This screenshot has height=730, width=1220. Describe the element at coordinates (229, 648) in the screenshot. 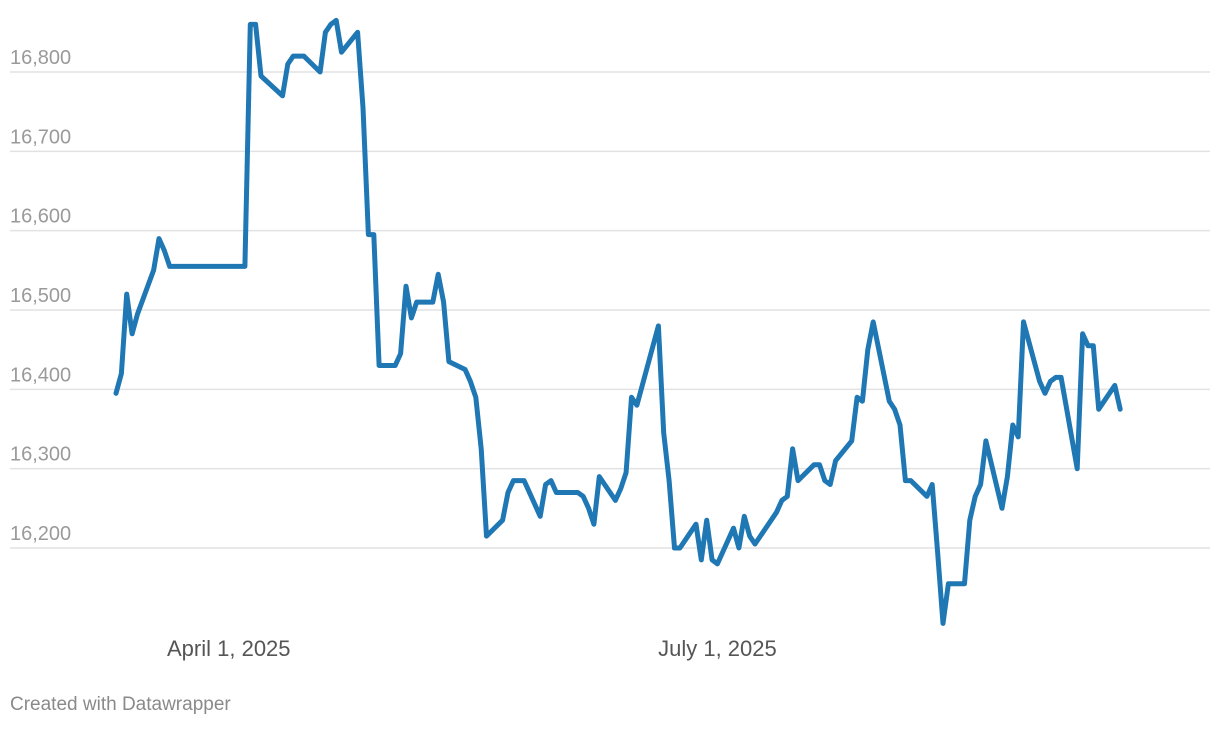

I see `x-tick-label: April 1, 2025` at that location.